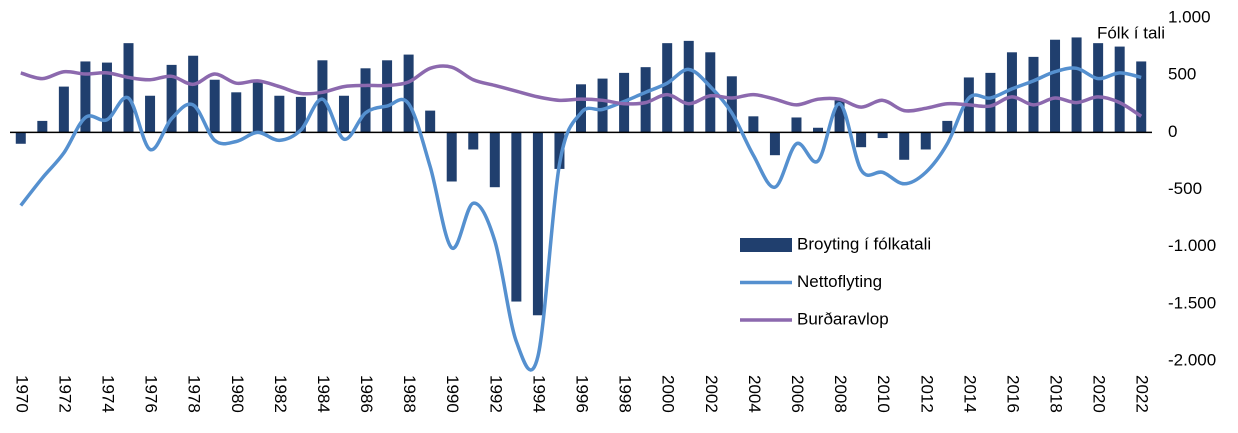 The width and height of the screenshot is (1238, 433). What do you see at coordinates (1056, 394) in the screenshot?
I see `x-tick-label: 2018` at bounding box center [1056, 394].